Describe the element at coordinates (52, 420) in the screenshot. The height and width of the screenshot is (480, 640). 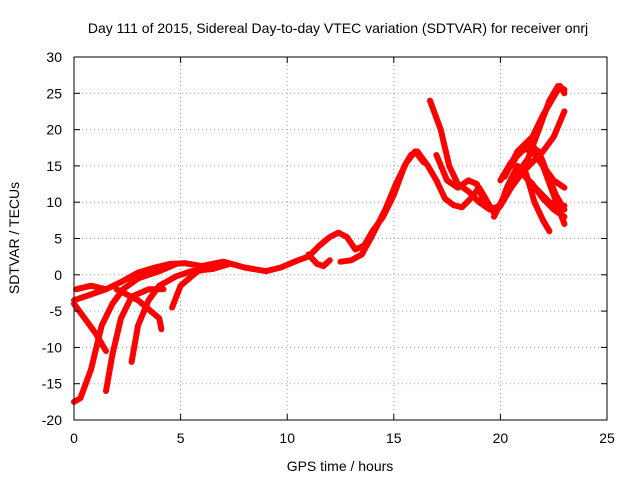
I see `y-tick-label: -20` at that location.